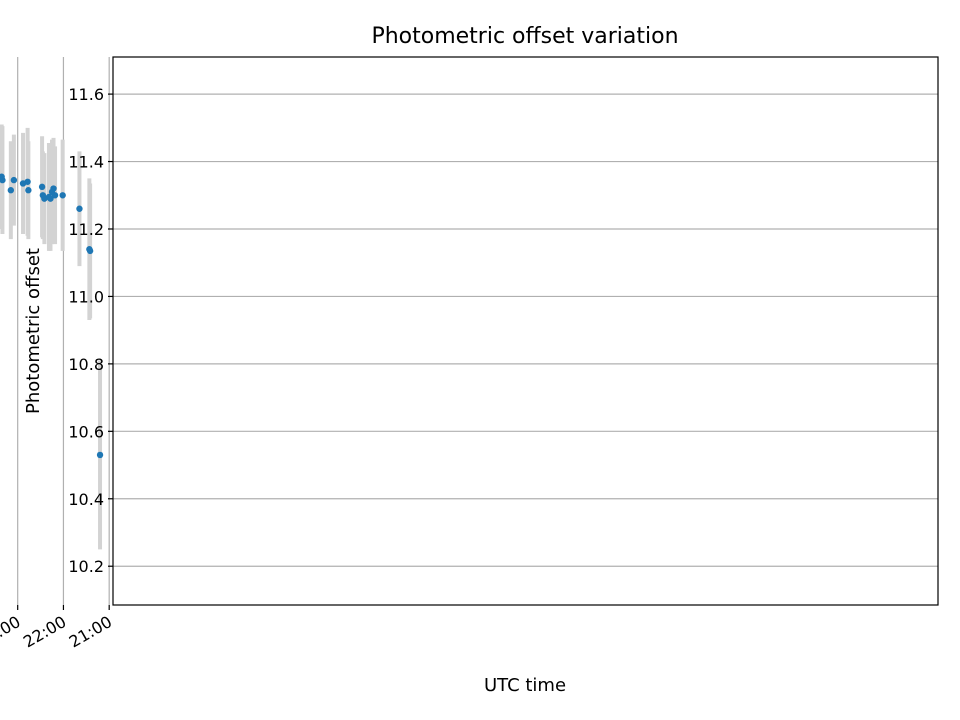 Image resolution: width=960 pixels, height=720 pixels. What do you see at coordinates (86, 94) in the screenshot?
I see `y-tick-label: 11.6` at bounding box center [86, 94].